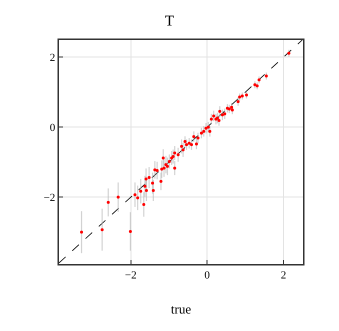 This screenshot has height=331, width=339. What do you see at coordinates (53, 128) in the screenshot?
I see `y-tick-label: 0` at bounding box center [53, 128].